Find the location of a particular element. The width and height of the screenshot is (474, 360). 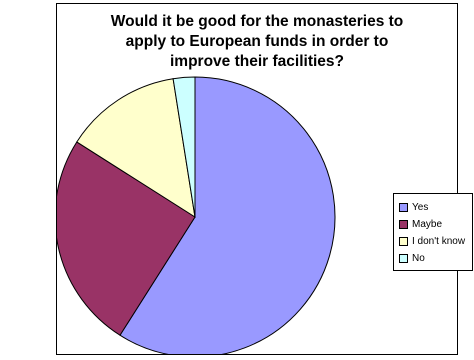

legend-item: I don't know is located at coordinates (435, 241).